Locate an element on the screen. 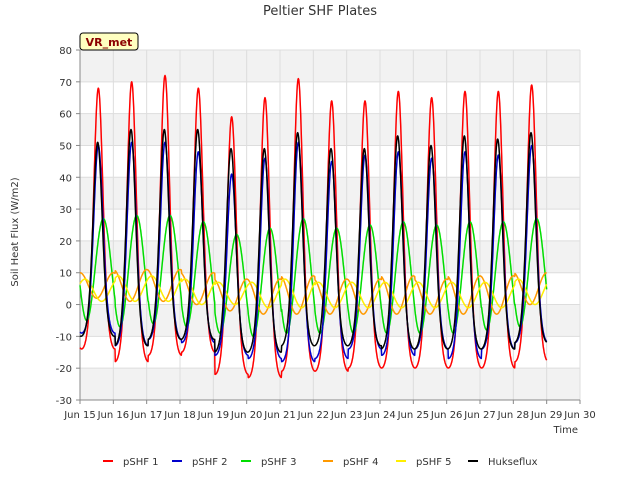  legend-label: pSHF 5 is located at coordinates (434, 462).